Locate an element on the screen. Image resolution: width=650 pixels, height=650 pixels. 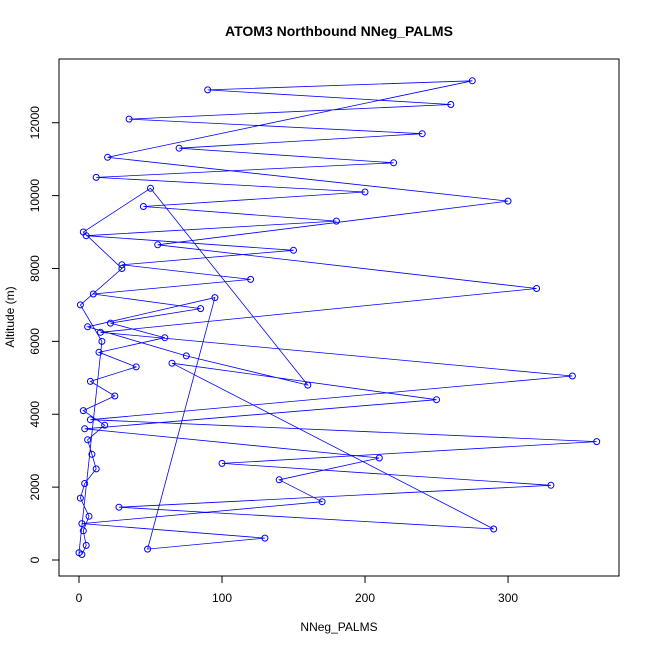
y-tick-label: 6000 is located at coordinates (35, 341).